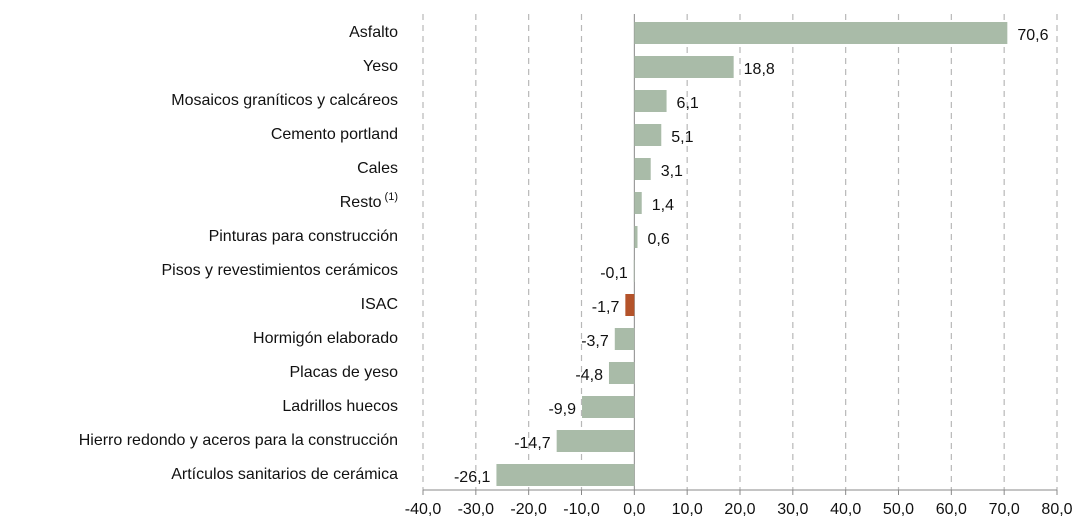 The image size is (1079, 520). I want to click on category-label: Hormigón elaborado, so click(325, 338).